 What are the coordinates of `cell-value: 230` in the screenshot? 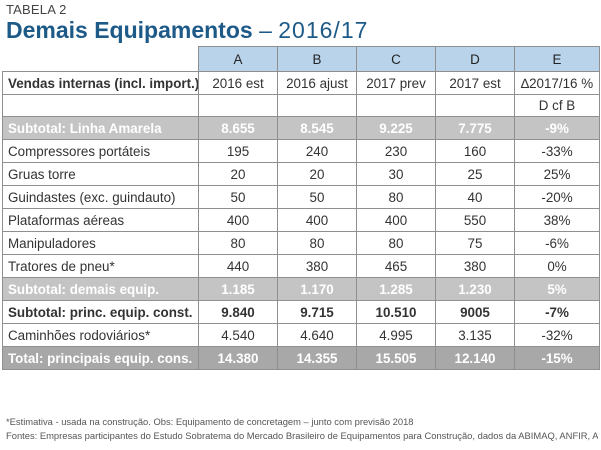 It's located at (396, 151).